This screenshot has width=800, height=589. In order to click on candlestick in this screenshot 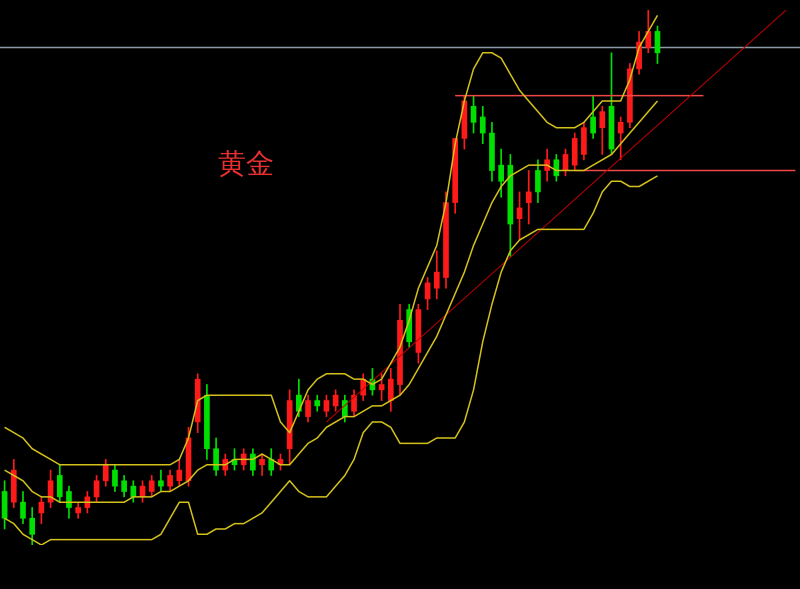, I will do `click(519, 216)`.